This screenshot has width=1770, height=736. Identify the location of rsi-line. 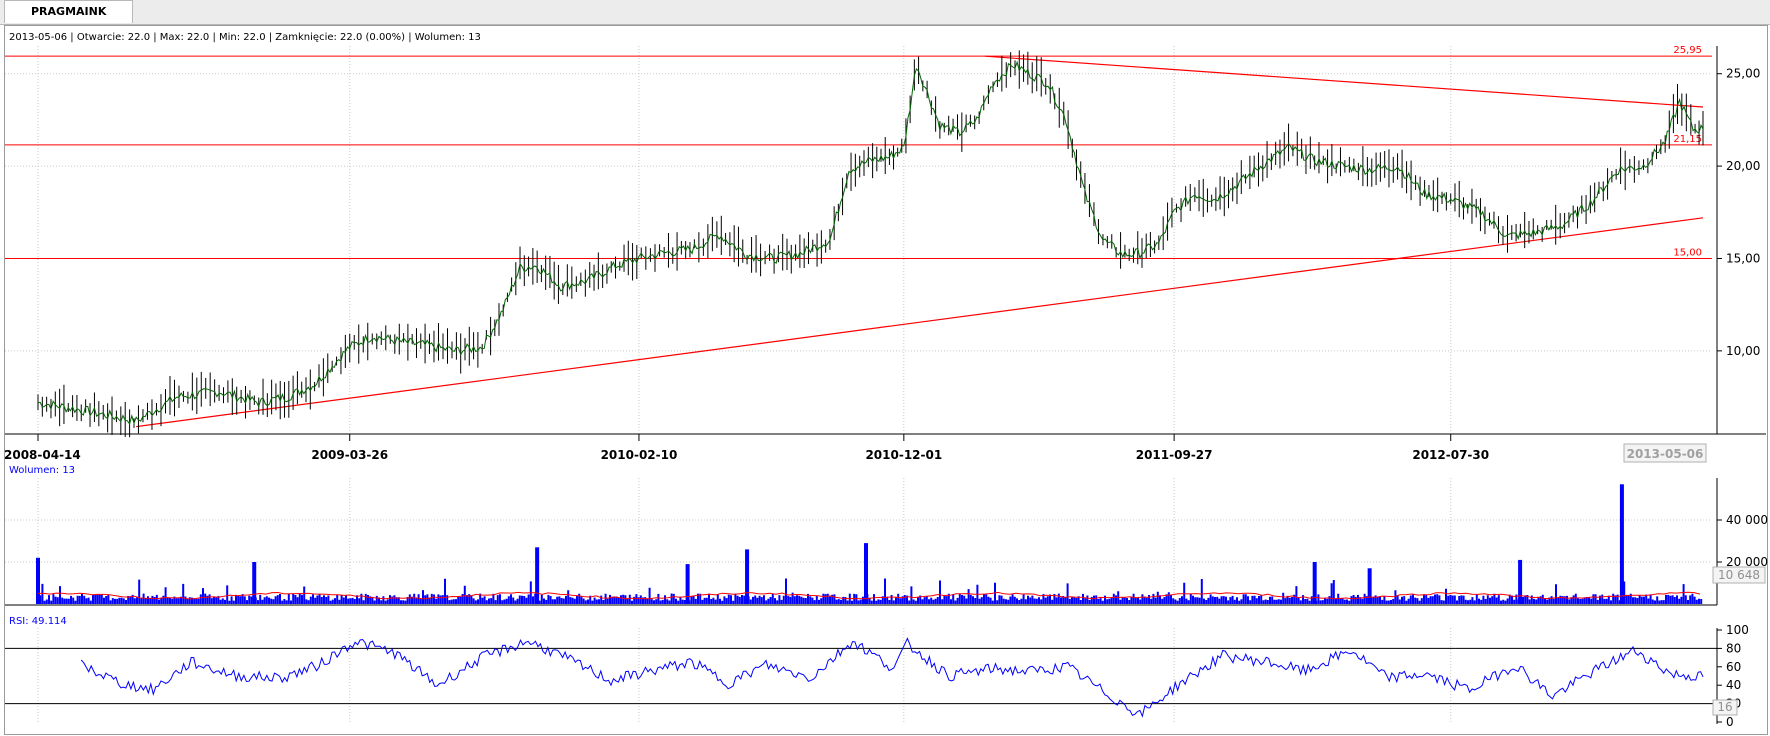
(892, 677).